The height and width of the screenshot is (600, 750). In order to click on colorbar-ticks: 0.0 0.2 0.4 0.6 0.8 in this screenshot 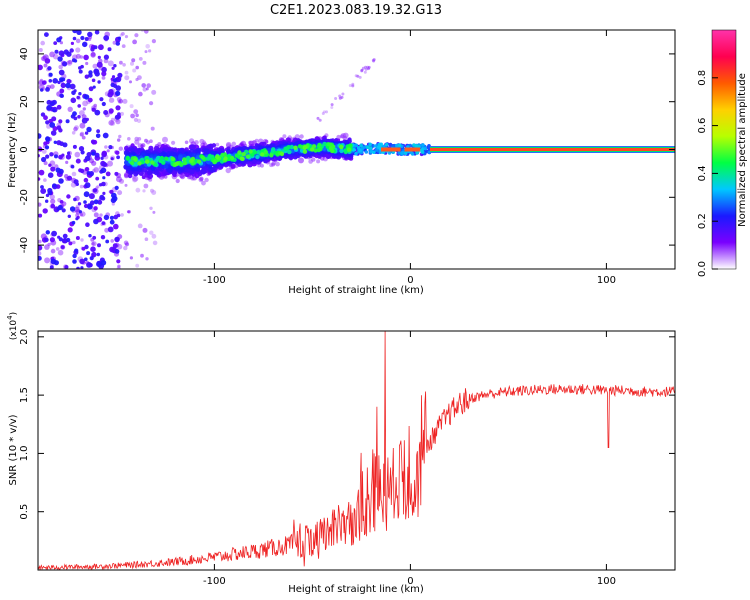, I will do `click(717, 153)`.